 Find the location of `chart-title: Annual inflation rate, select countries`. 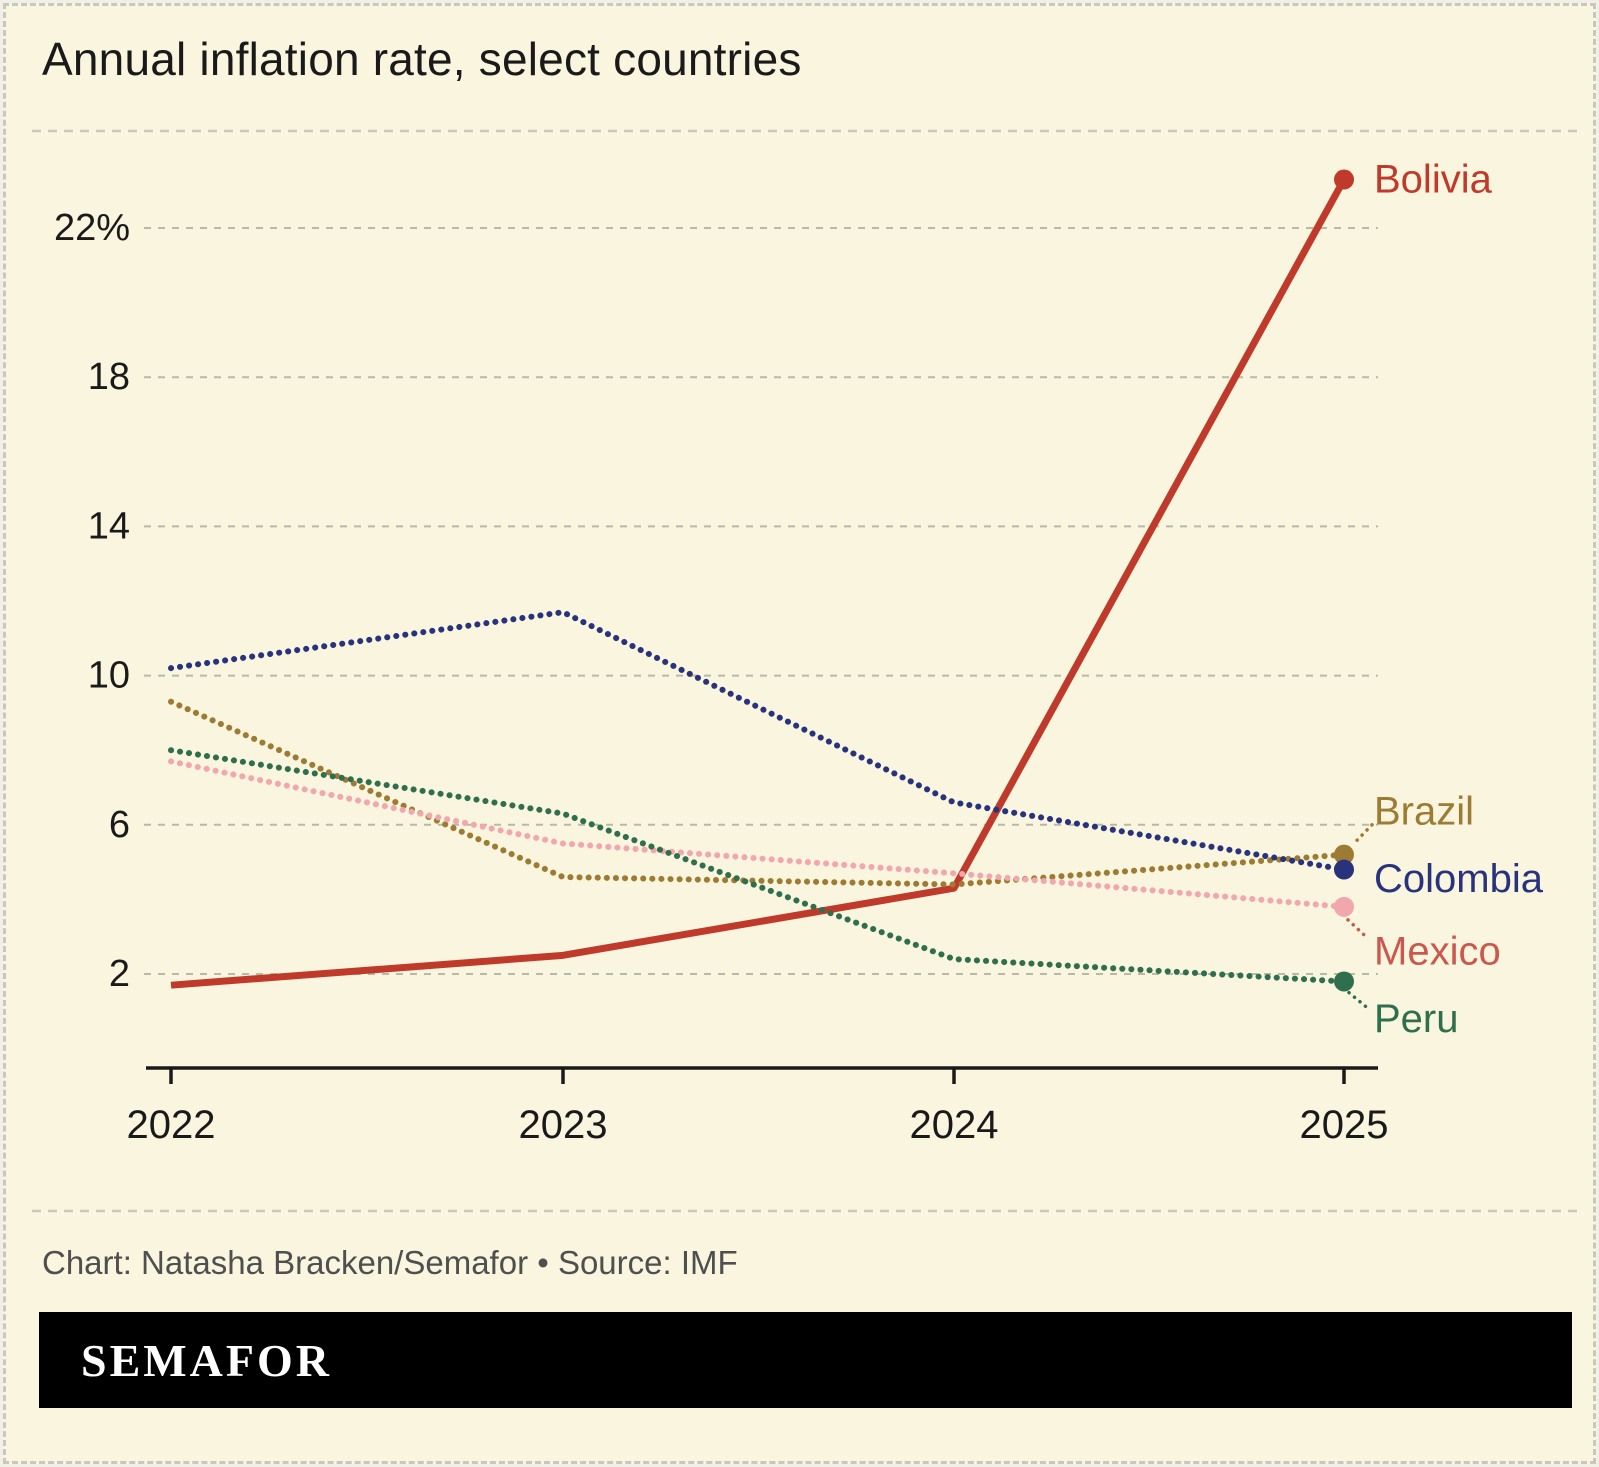

chart-title: Annual inflation rate, select countries is located at coordinates (422, 59).